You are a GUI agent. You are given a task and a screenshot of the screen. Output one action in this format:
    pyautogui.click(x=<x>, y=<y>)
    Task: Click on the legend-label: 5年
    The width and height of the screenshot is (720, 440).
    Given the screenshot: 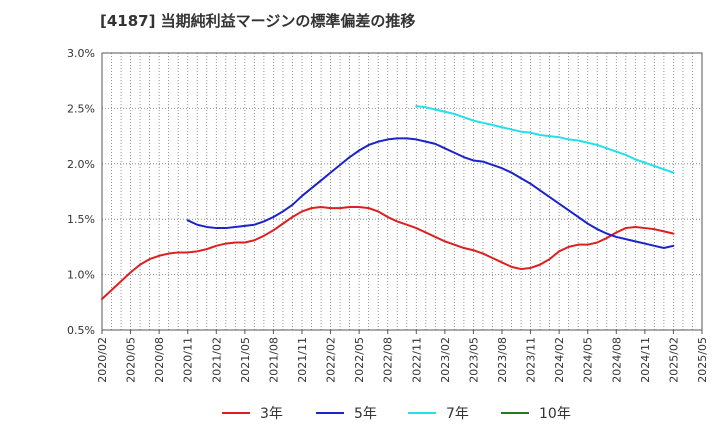 What is the action you would take?
    pyautogui.click(x=365, y=414)
    